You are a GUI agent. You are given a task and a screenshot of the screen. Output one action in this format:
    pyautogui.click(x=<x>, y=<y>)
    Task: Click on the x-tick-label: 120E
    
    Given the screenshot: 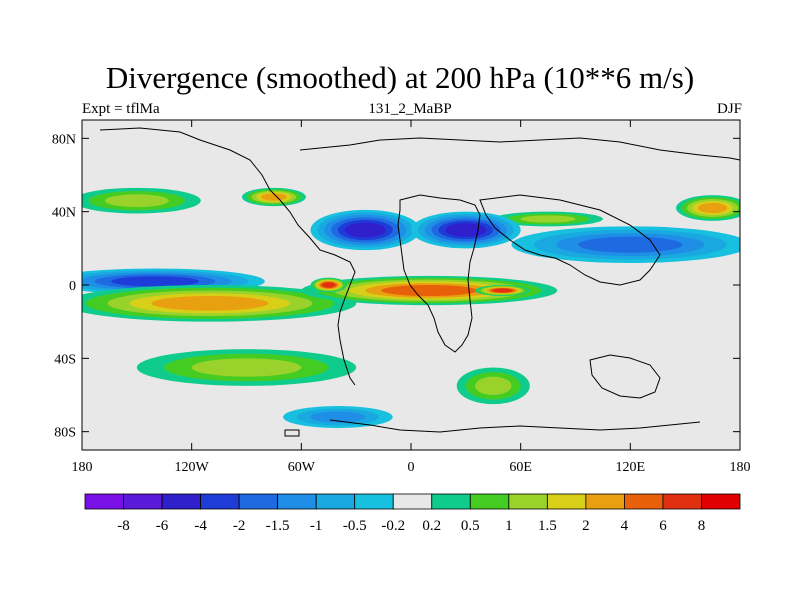 What is the action you would take?
    pyautogui.click(x=631, y=467)
    